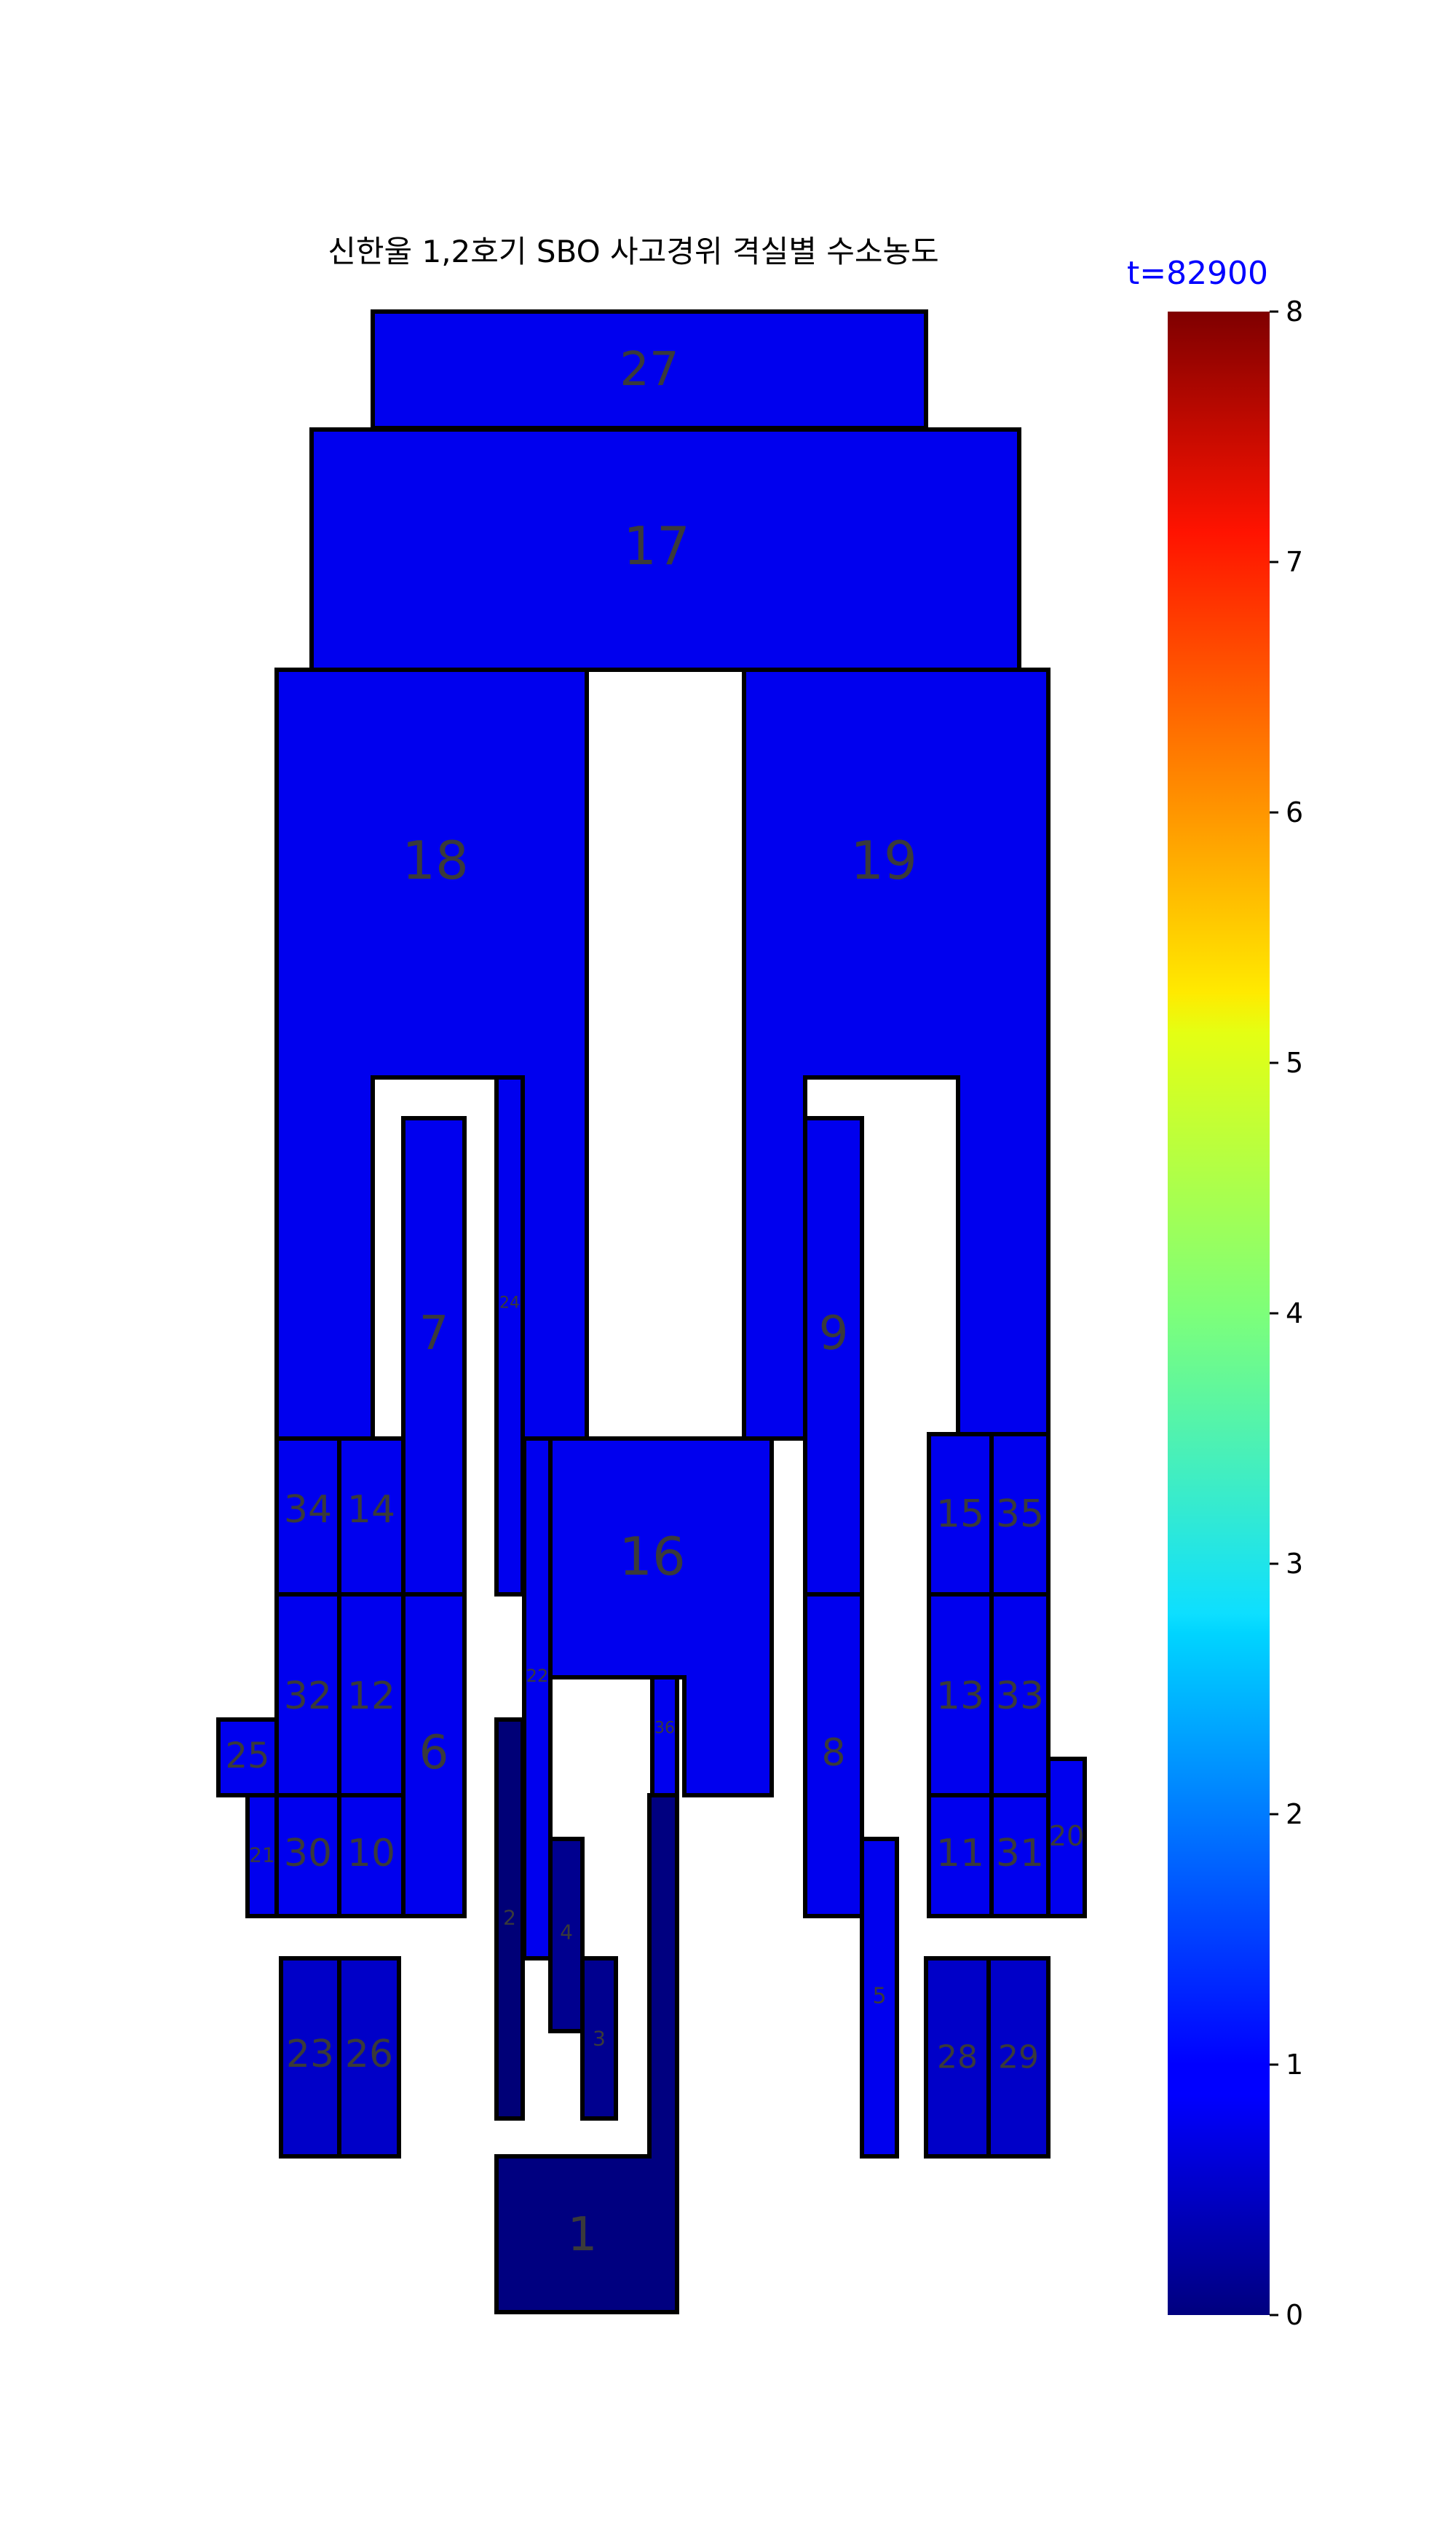 Image resolution: width=1456 pixels, height=2548 pixels. I want to click on room-label-3: 3, so click(599, 2039).